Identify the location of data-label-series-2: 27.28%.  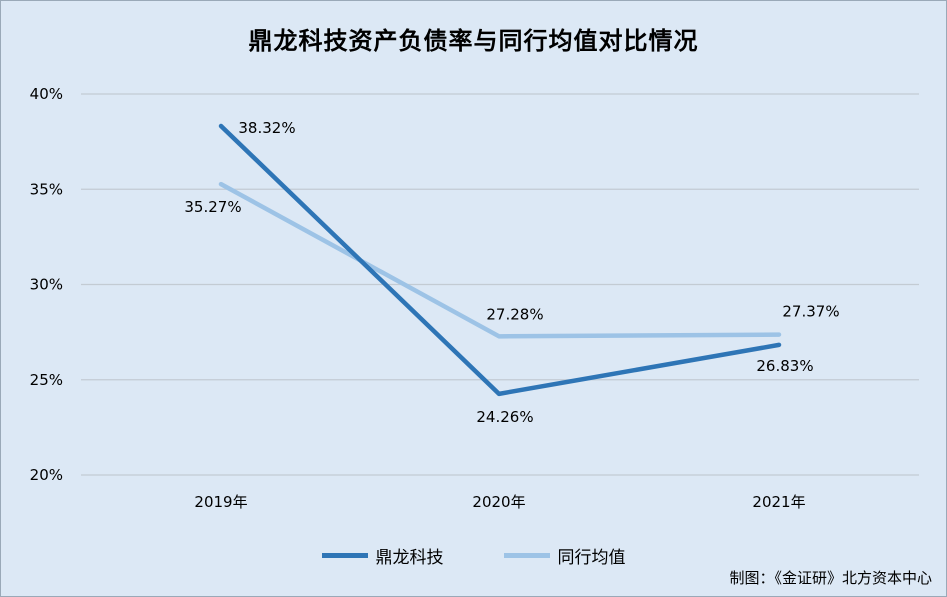
(514, 314).